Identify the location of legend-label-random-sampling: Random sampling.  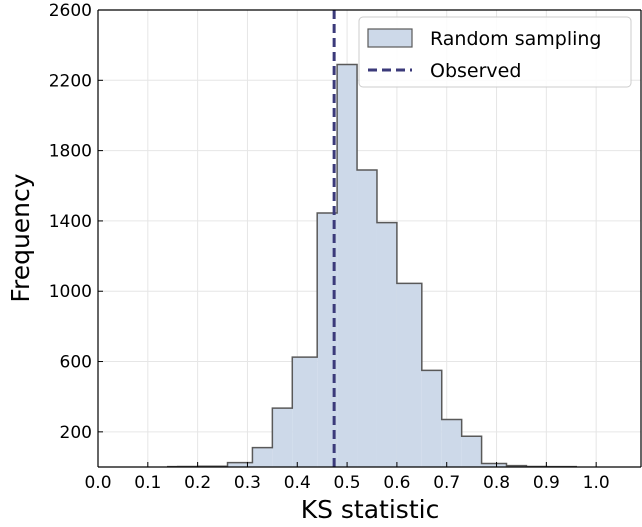
(515, 39).